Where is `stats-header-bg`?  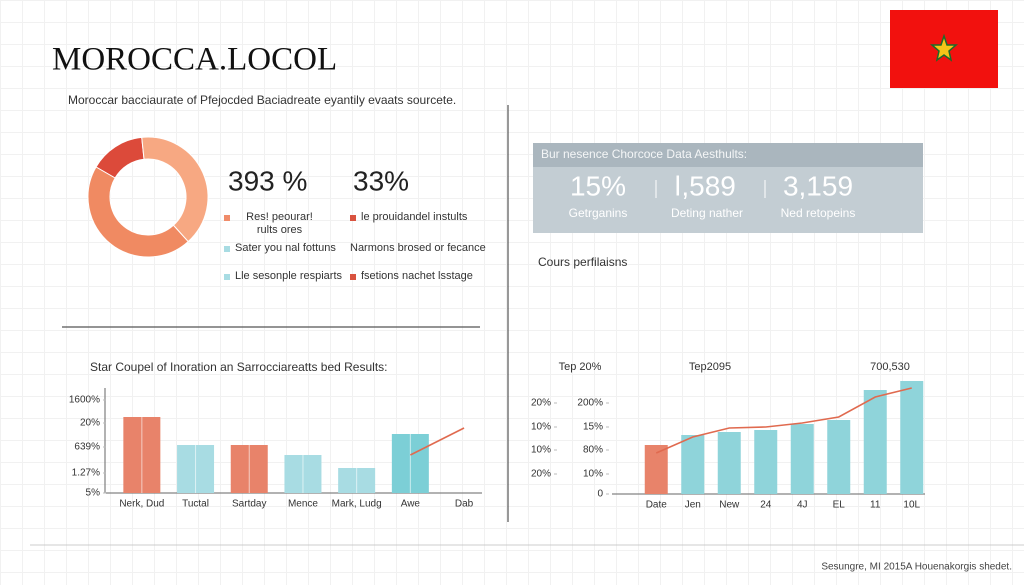
stats-header-bg is located at coordinates (728, 155).